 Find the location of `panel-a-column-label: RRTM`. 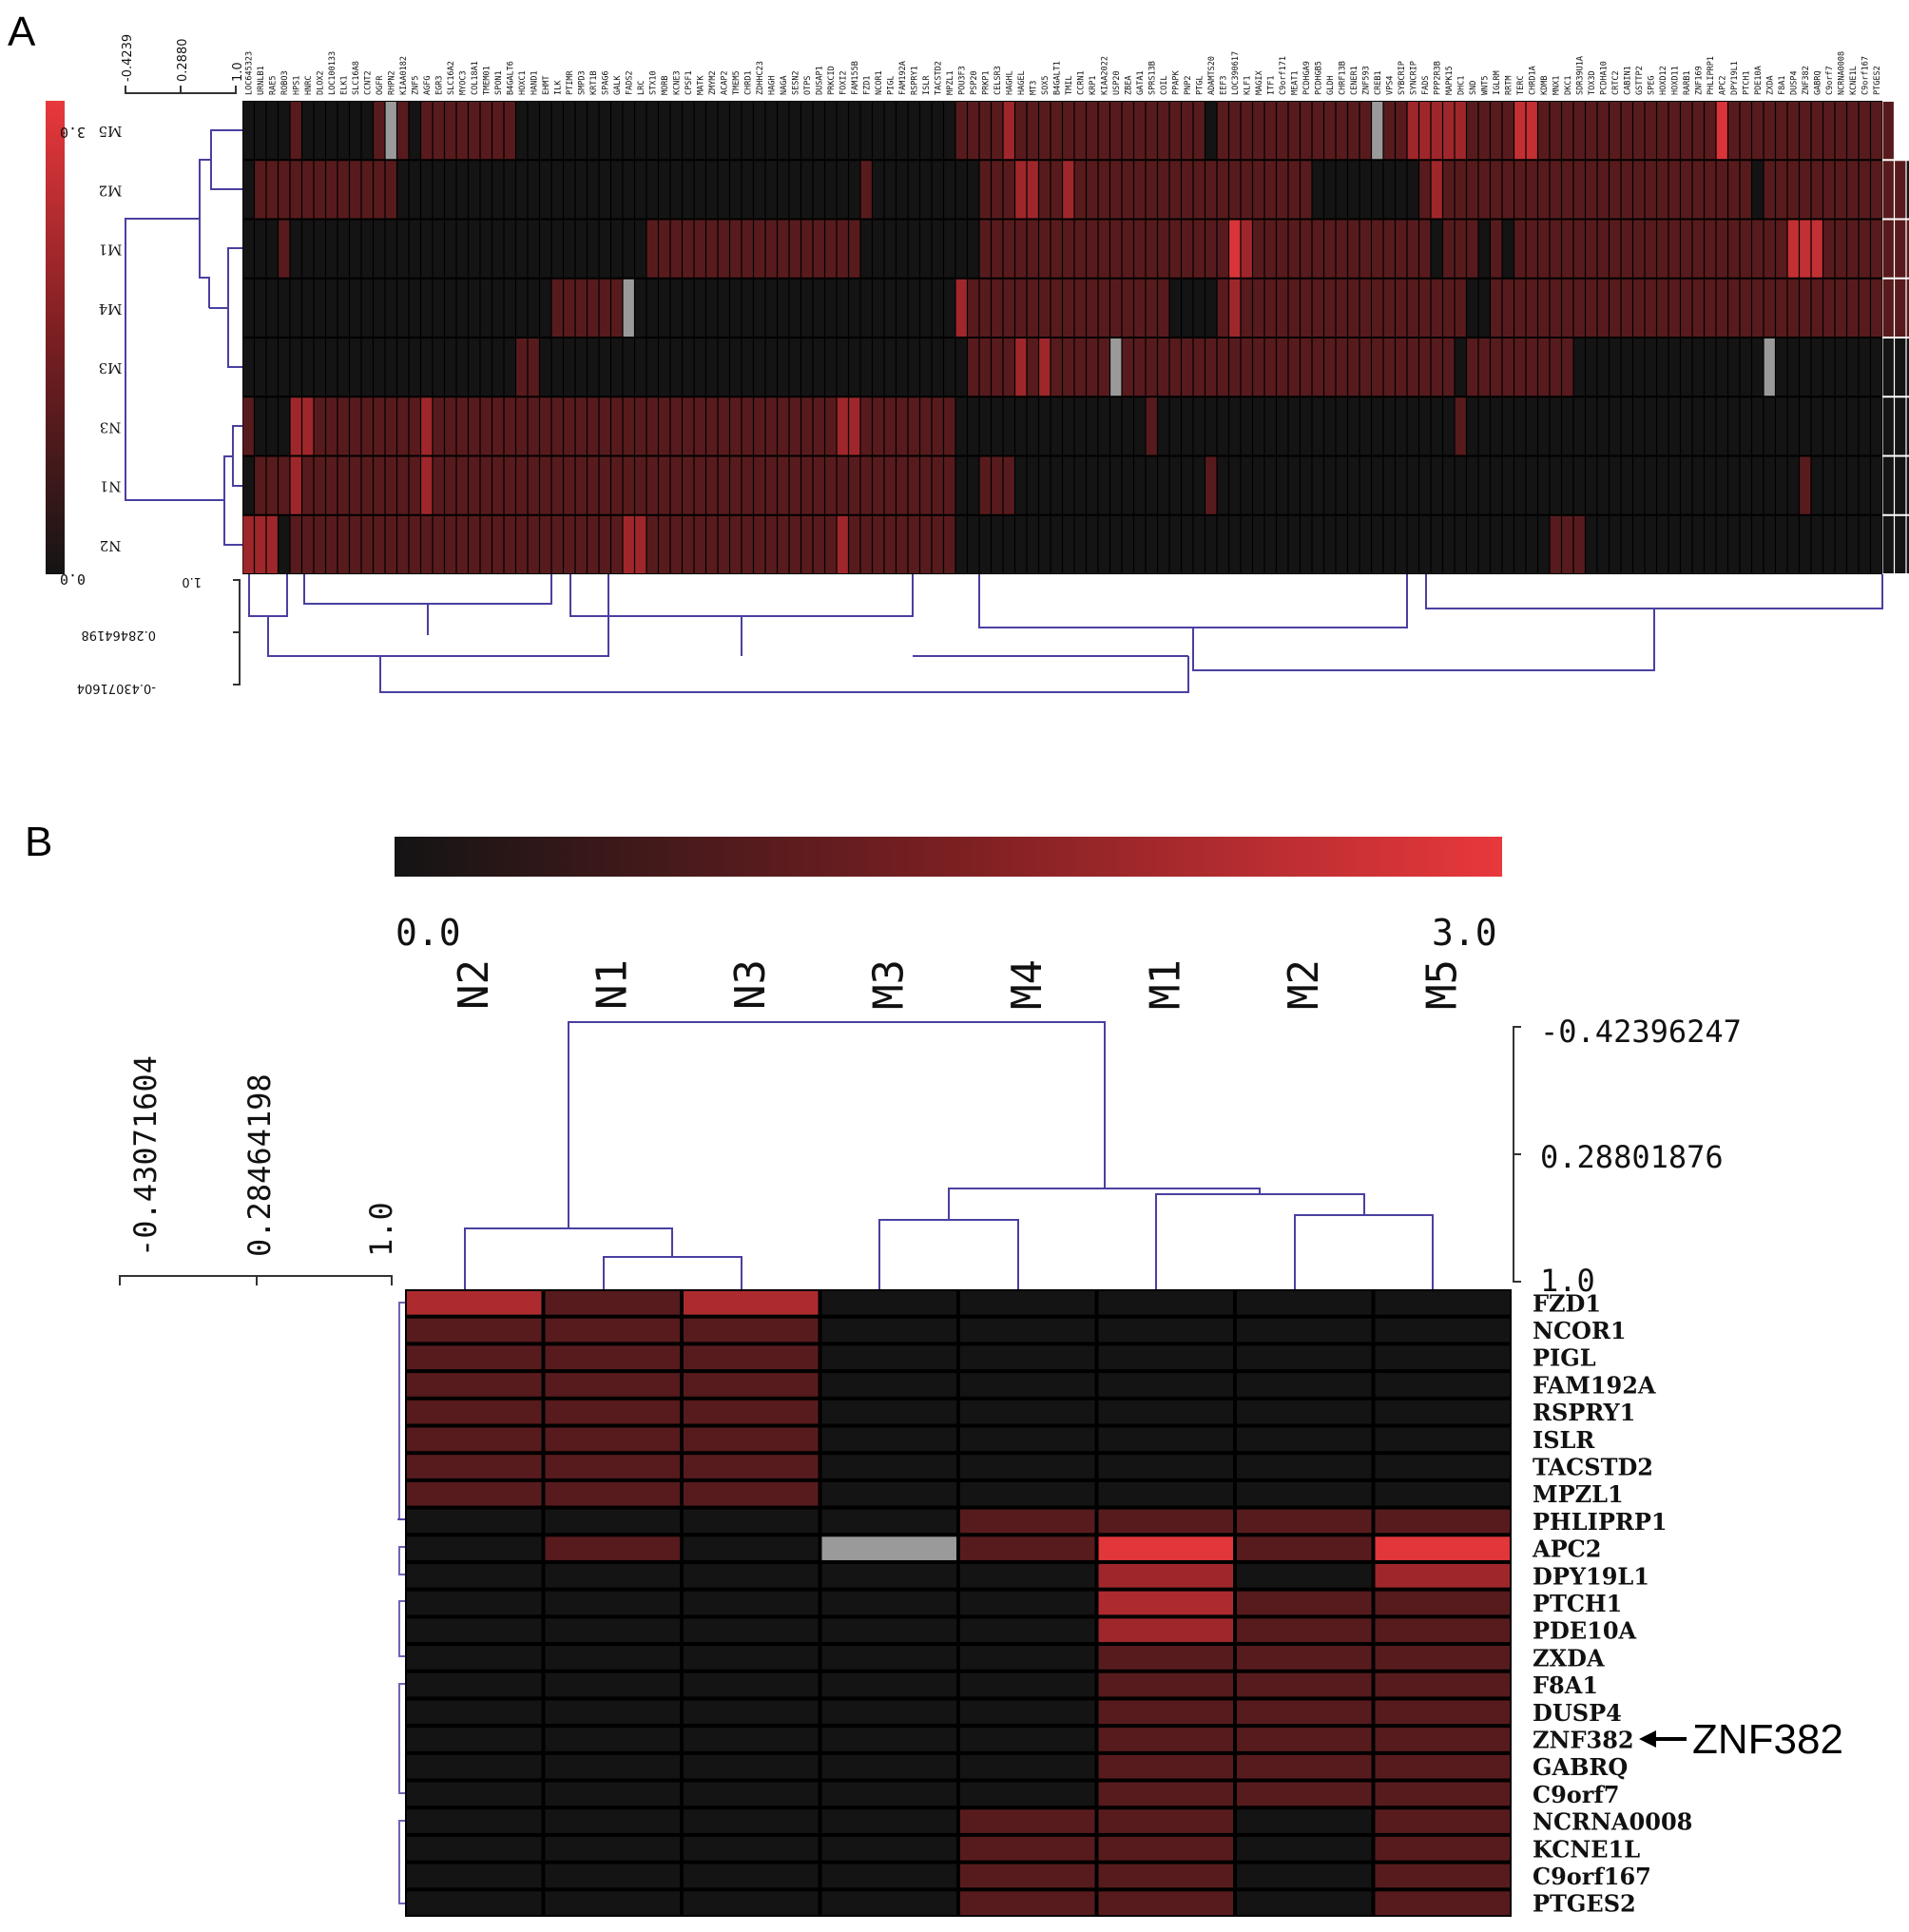

panel-a-column-label: RRTM is located at coordinates (1509, 85).